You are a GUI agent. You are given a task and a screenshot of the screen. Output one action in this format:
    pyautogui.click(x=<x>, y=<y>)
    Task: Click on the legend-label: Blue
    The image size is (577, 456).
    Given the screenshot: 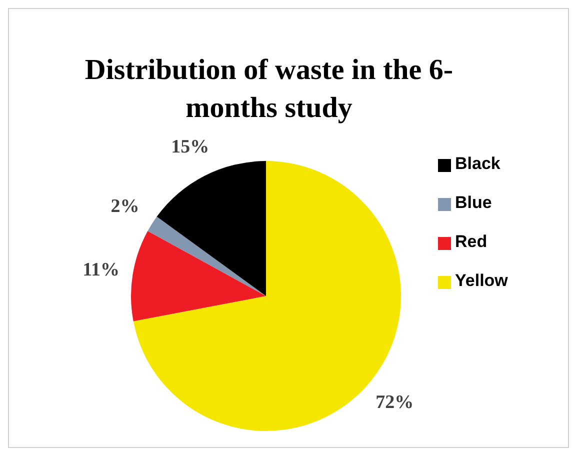 What is the action you would take?
    pyautogui.click(x=473, y=202)
    